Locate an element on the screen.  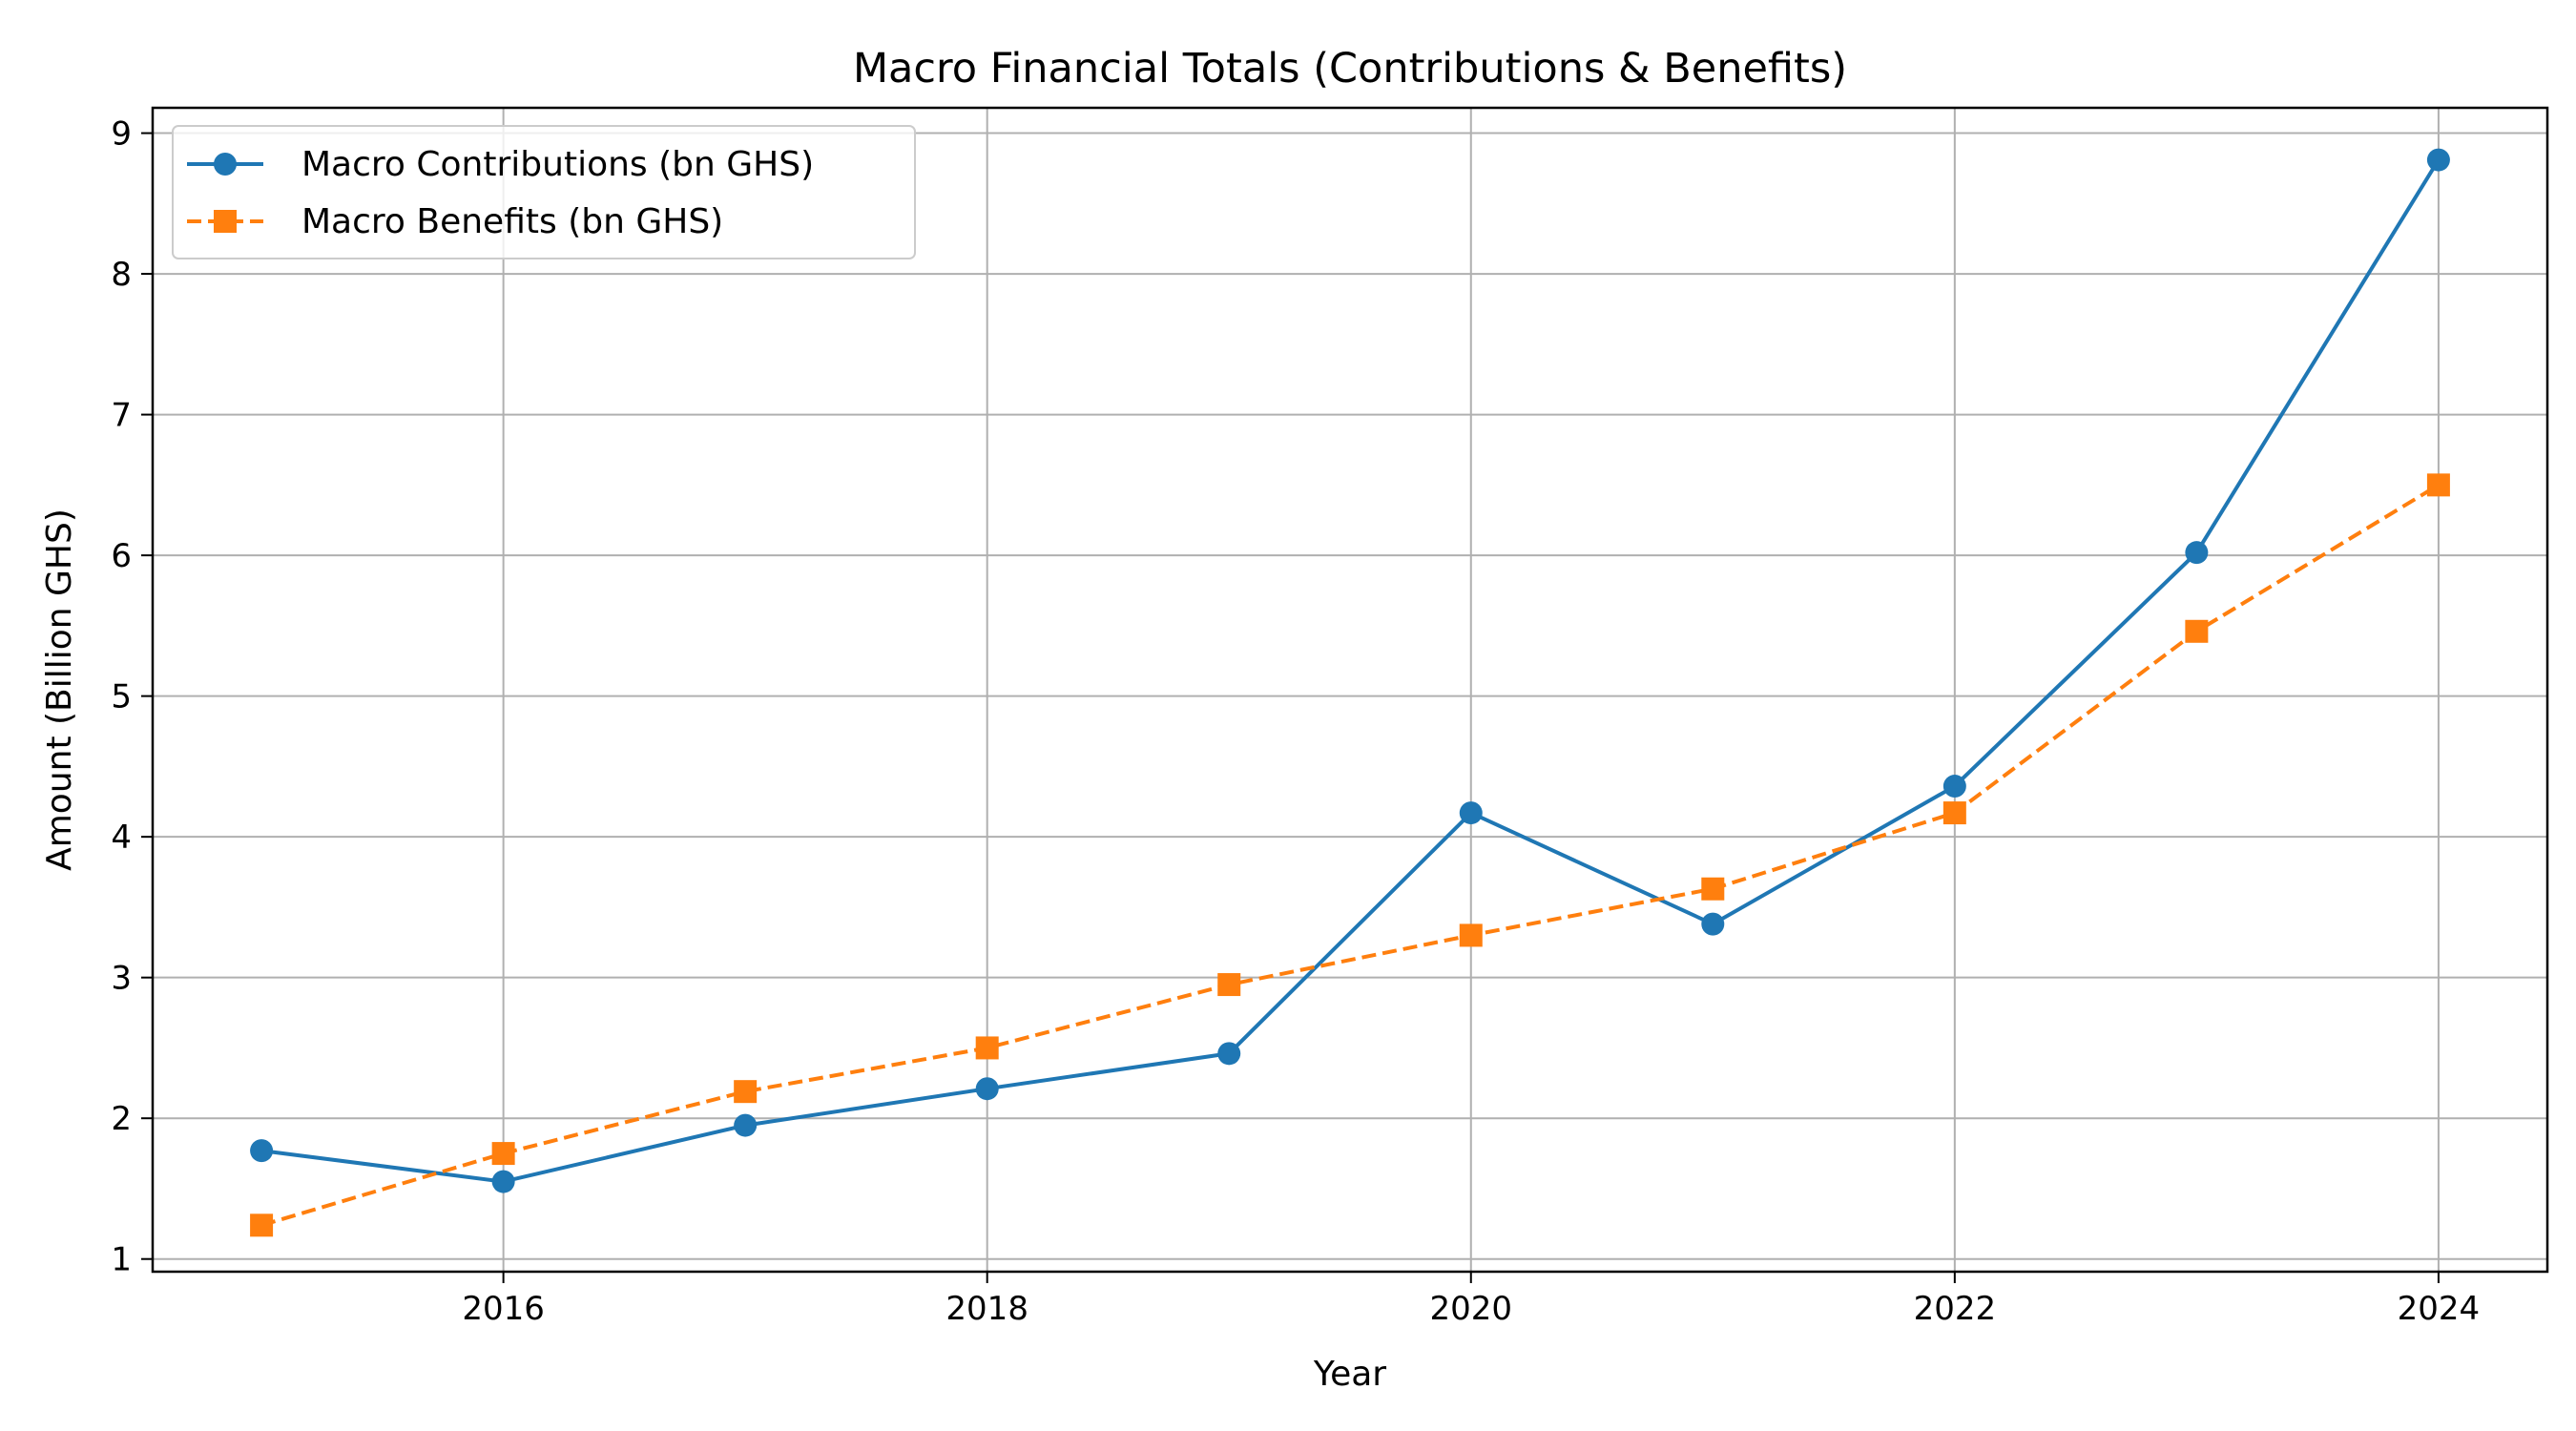
y-tick-label: 8 is located at coordinates (121, 275).